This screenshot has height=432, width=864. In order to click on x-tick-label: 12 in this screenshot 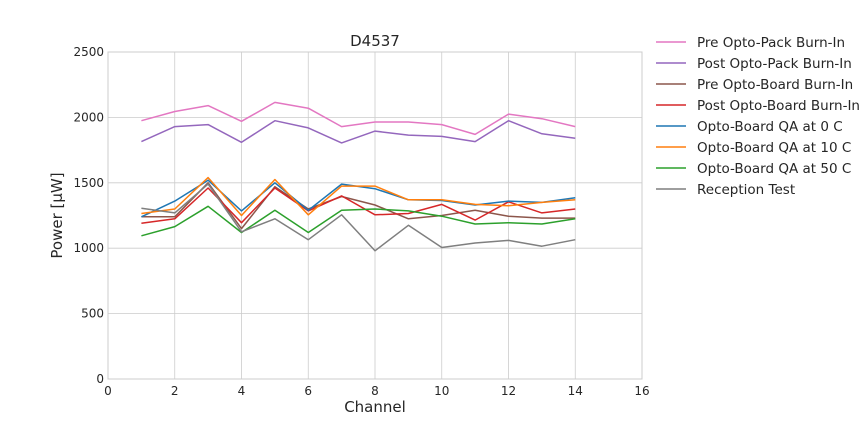, I will do `click(508, 391)`.